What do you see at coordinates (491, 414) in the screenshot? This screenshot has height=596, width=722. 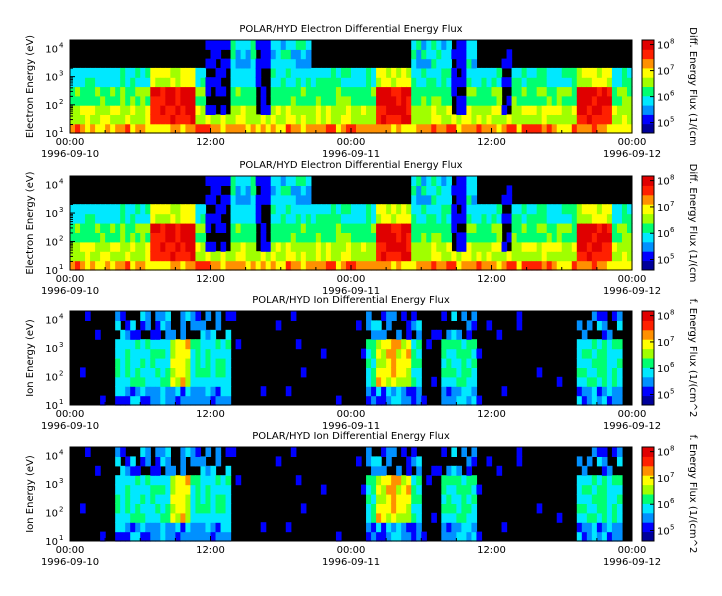 I see `x-tick-label: 12:00` at bounding box center [491, 414].